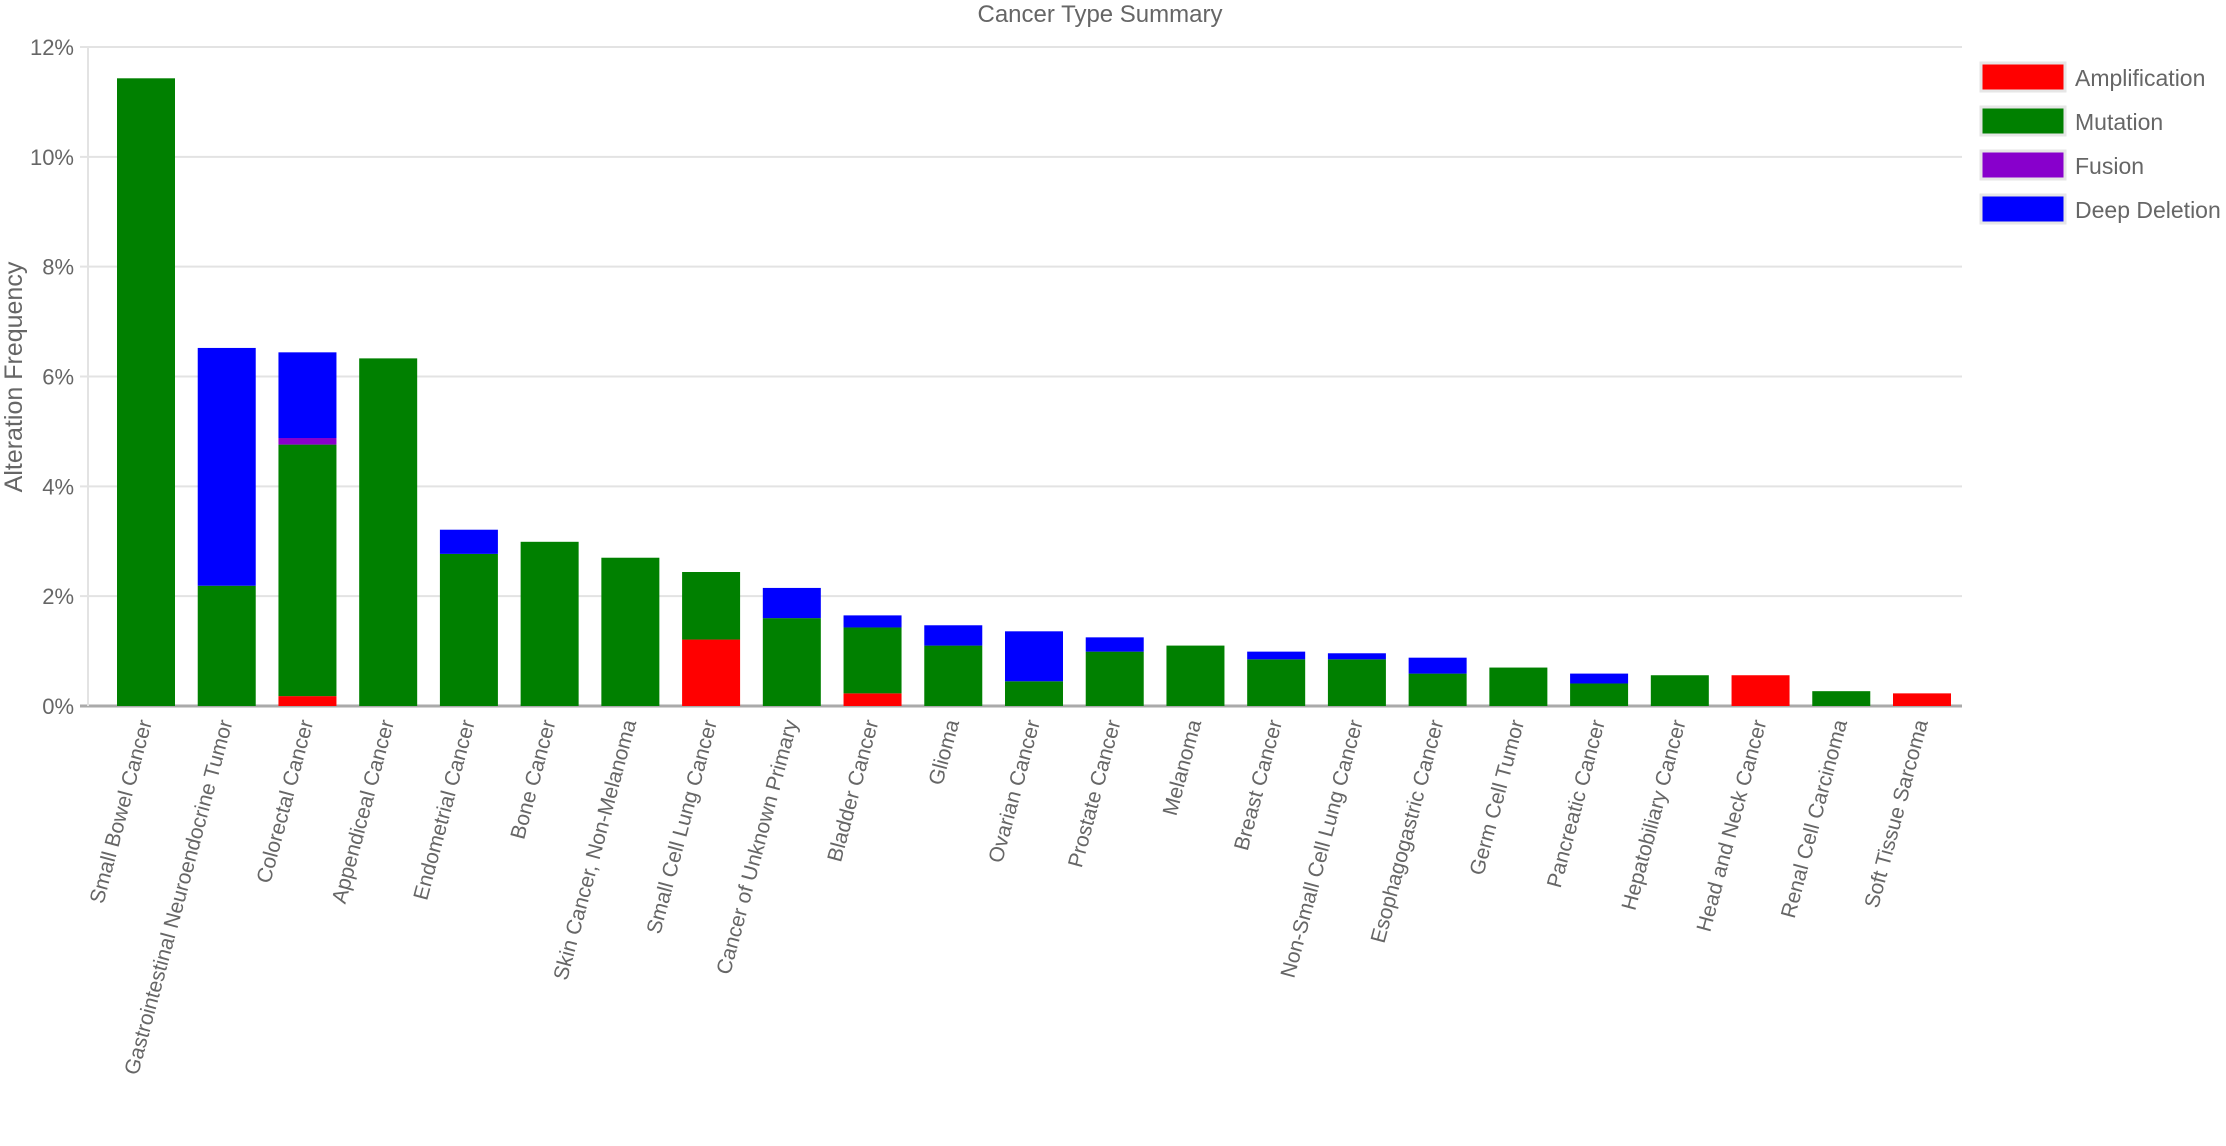 This screenshot has height=1146, width=2226. What do you see at coordinates (307, 441) in the screenshot?
I see `bar-segment-fusion` at bounding box center [307, 441].